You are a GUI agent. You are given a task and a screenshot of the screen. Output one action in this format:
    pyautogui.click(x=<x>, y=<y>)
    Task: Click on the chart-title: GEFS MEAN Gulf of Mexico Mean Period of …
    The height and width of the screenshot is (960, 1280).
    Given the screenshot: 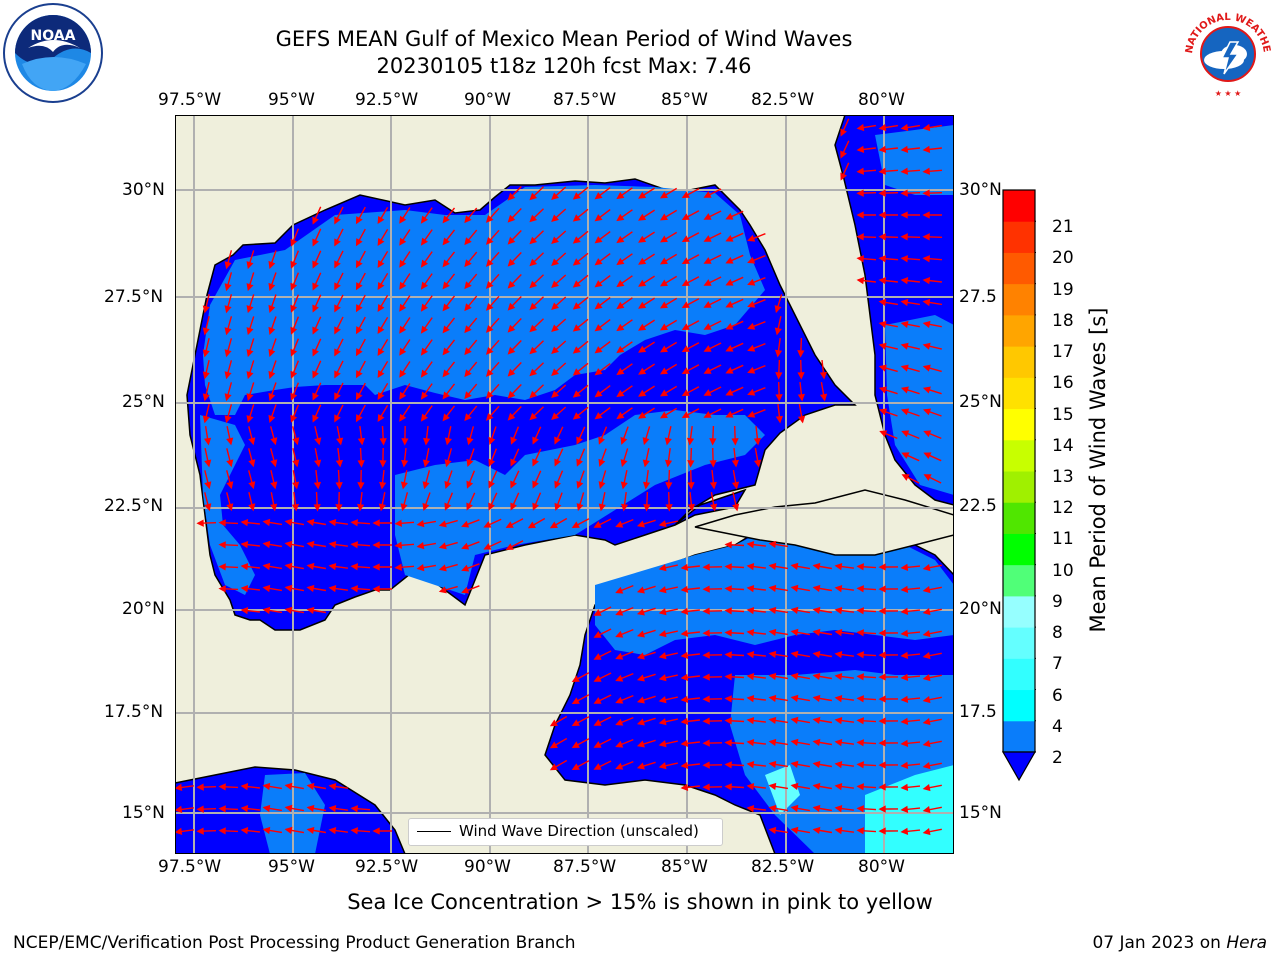 What is the action you would take?
    pyautogui.click(x=564, y=39)
    